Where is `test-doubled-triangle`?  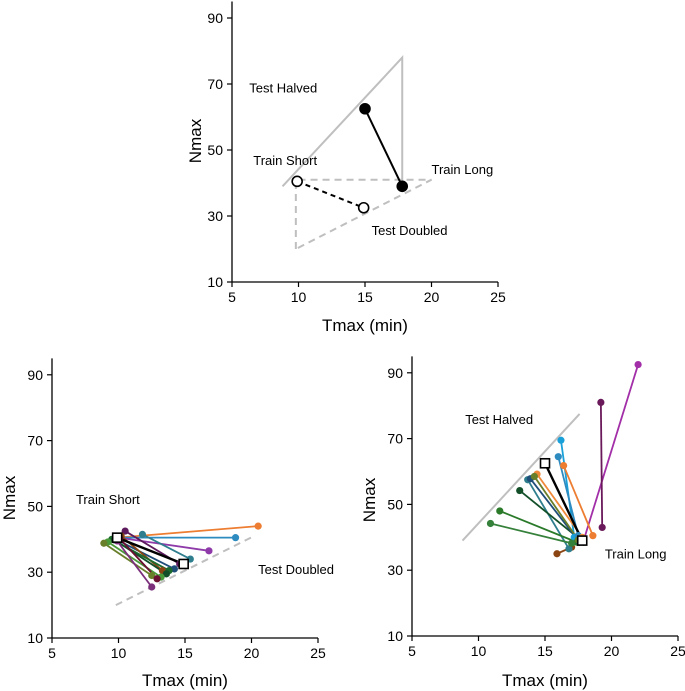
test-doubled-triangle is located at coordinates (363, 214).